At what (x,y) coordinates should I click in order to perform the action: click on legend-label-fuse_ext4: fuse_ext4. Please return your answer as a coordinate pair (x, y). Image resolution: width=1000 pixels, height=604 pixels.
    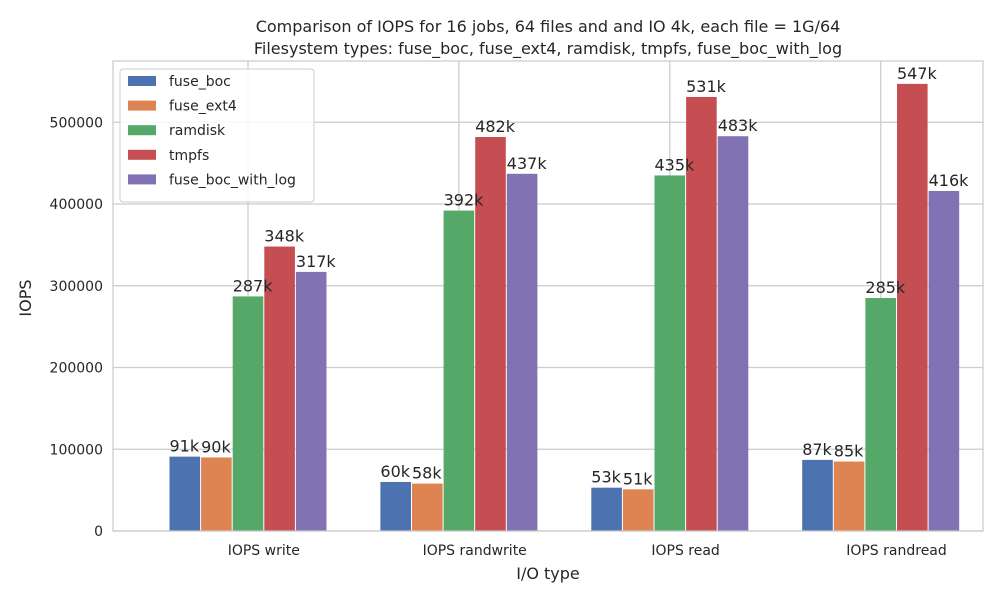
    Looking at the image, I should click on (203, 107).